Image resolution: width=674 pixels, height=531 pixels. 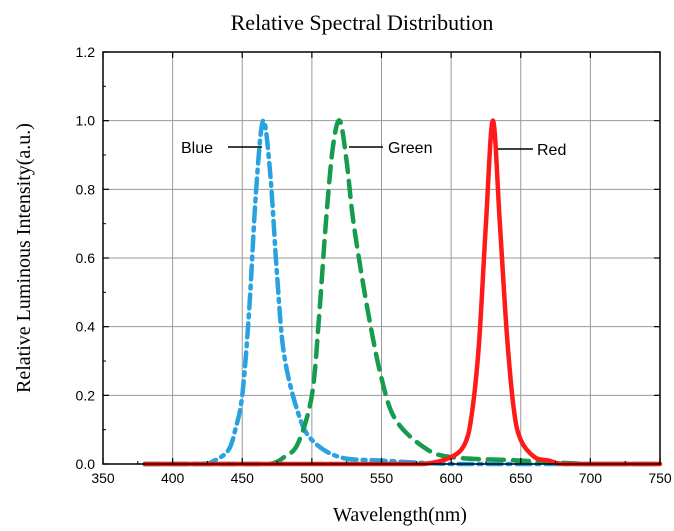 I want to click on x-axis-label: Wavelength(nm), so click(x=400, y=515).